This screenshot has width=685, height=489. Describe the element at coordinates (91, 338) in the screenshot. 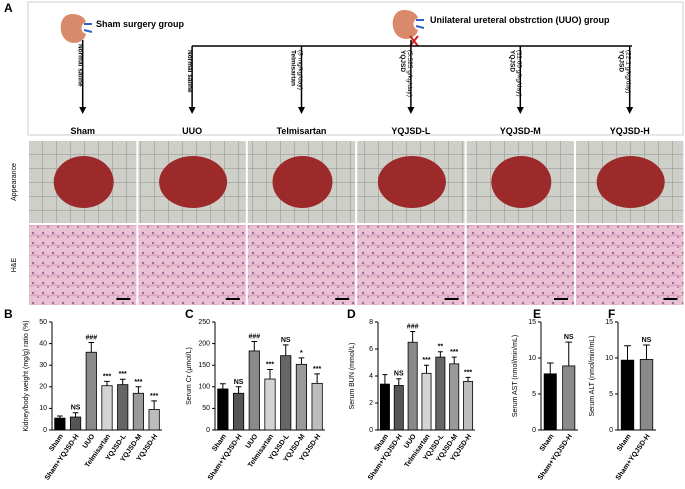

I see `significance: ###` at that location.